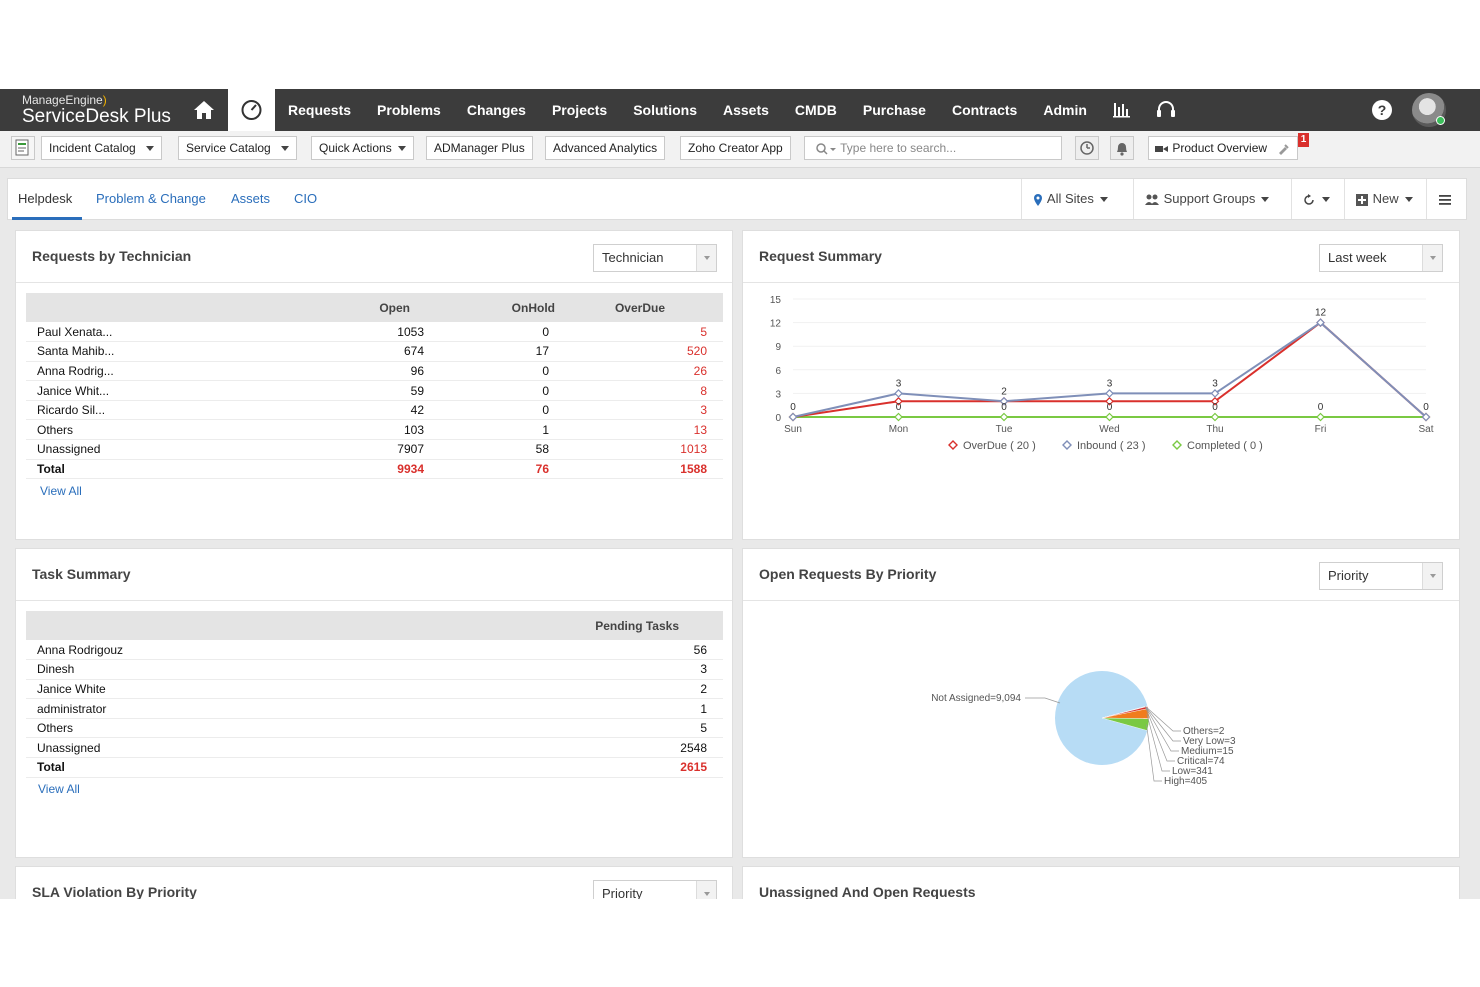  I want to click on total-overdue: 1588, so click(644, 469).